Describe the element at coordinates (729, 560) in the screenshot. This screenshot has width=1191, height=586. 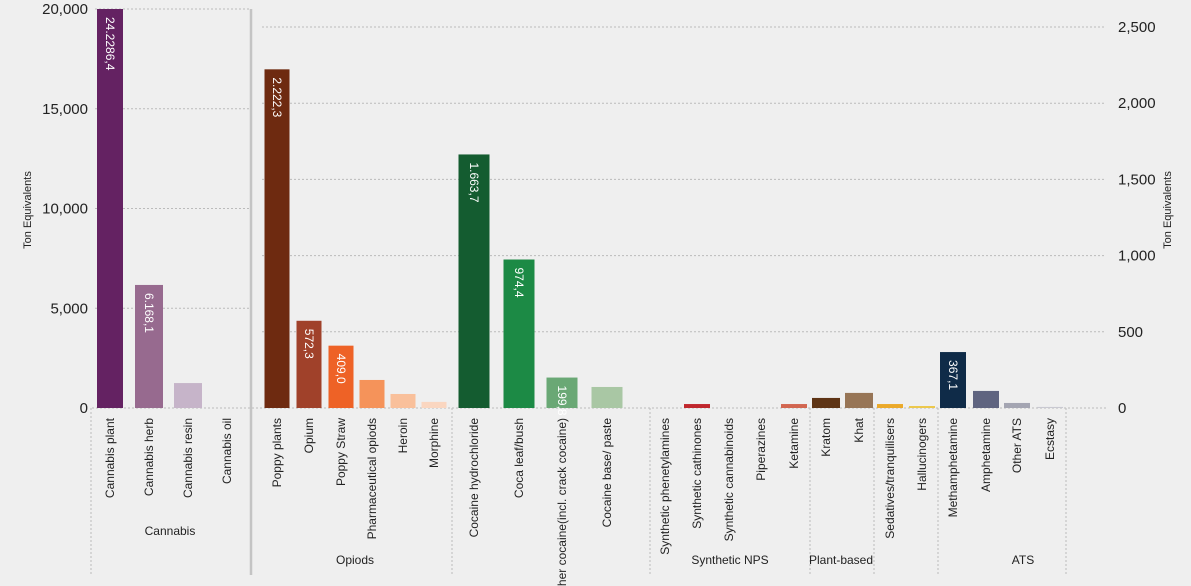
I see `group-label: Synthetic NPS` at that location.